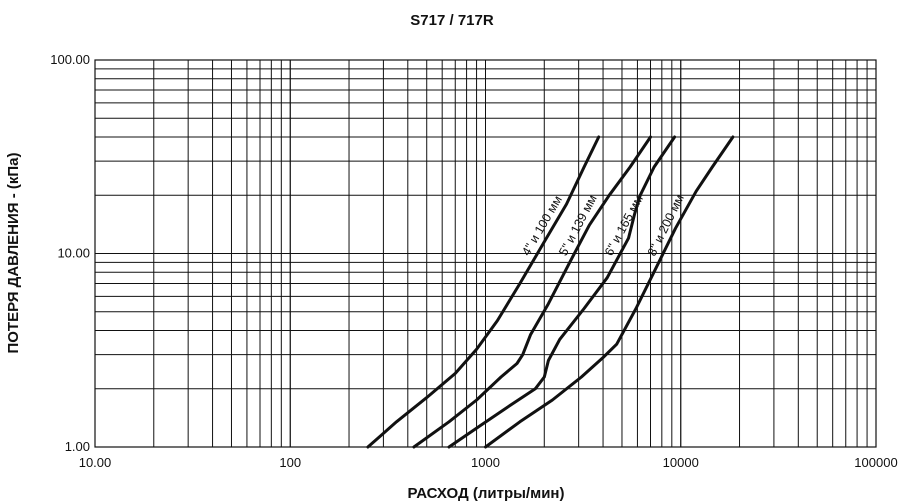  Describe the element at coordinates (485, 462) in the screenshot. I see `x-tick-label: 1000` at that location.